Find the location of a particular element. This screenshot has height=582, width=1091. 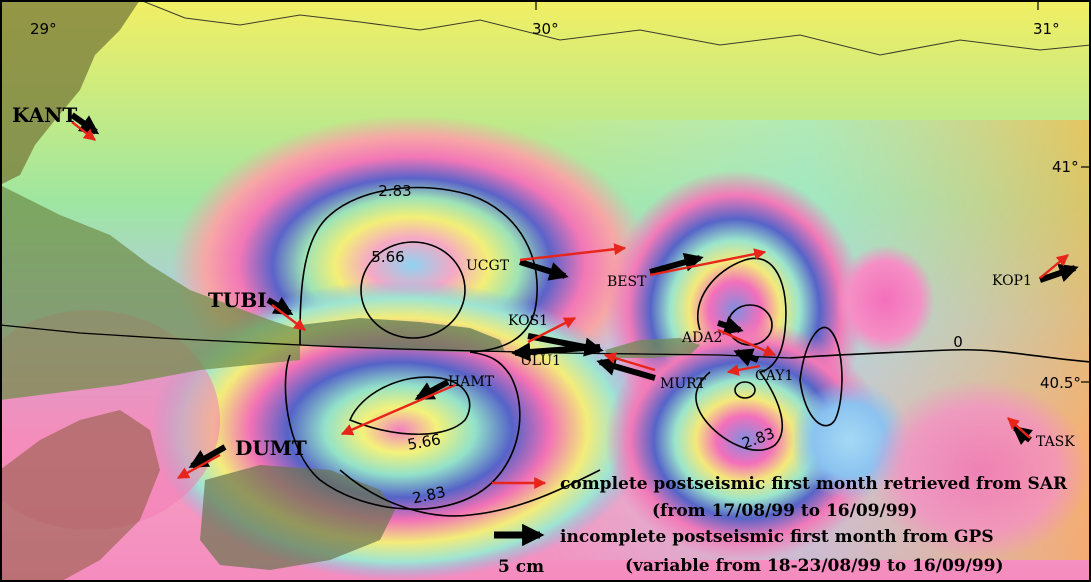

sar-arrow-kos1 is located at coordinates (552, 330).